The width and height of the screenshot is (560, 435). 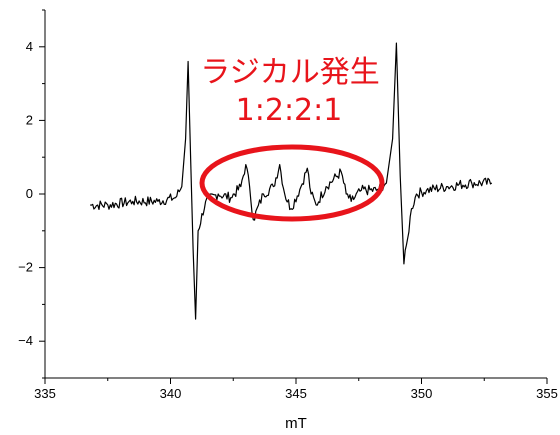 I want to click on x-tick-label: 350, so click(x=422, y=393).